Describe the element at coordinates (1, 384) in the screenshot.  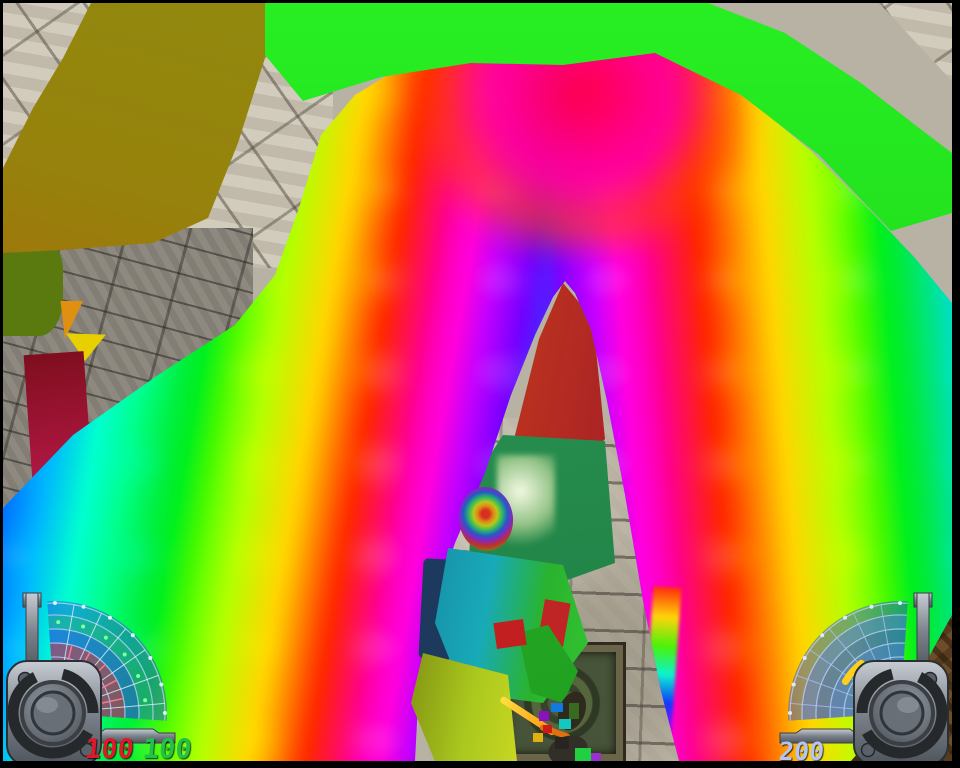
I see `frame-left` at that location.